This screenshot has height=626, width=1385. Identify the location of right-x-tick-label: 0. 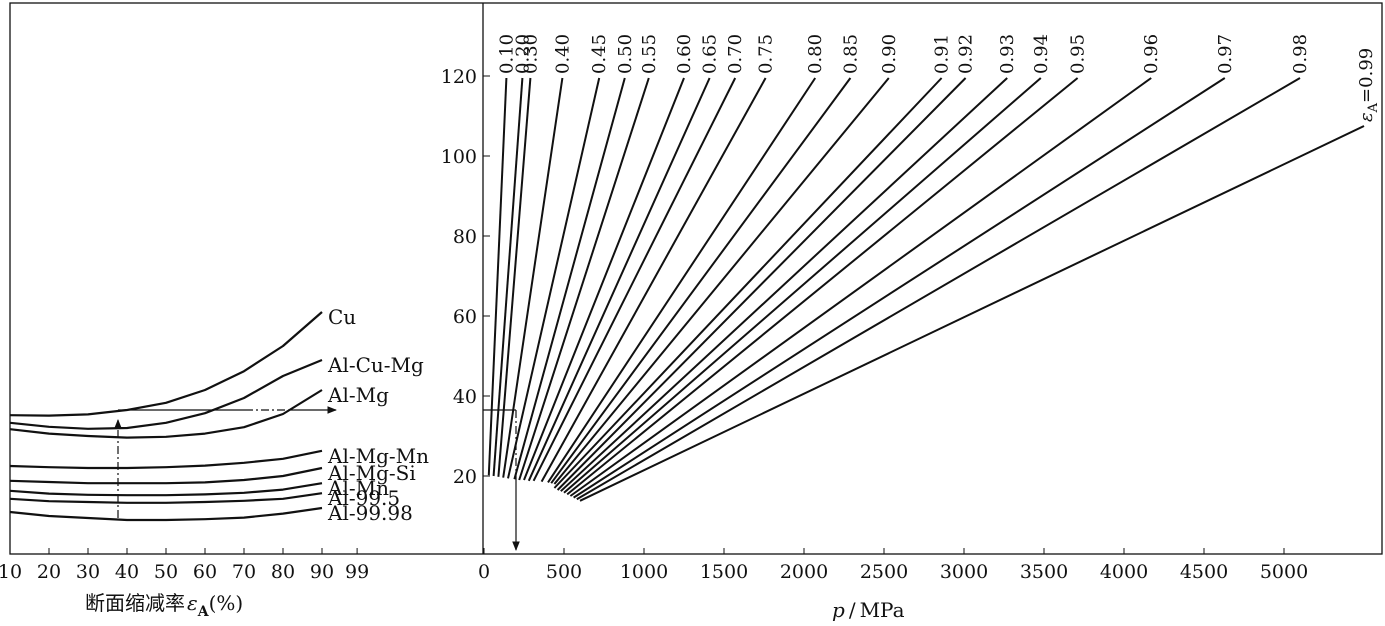
(484, 572).